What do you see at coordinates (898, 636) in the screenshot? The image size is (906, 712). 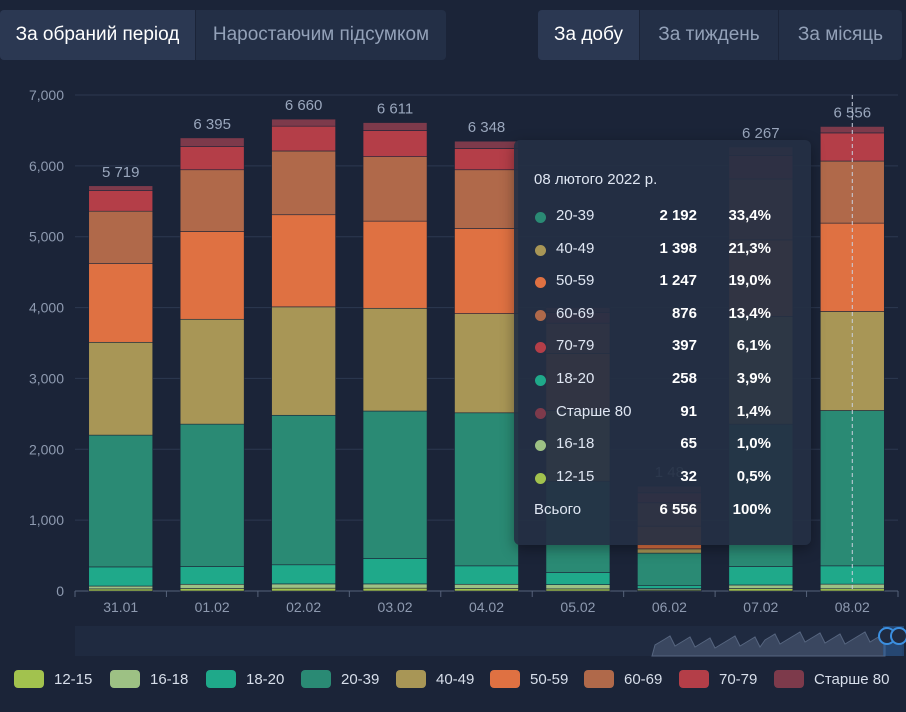 I see `navigator-handle` at bounding box center [898, 636].